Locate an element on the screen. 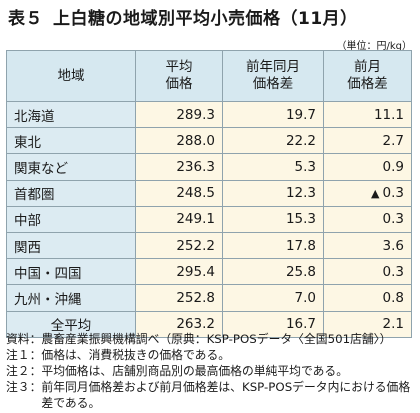 Image resolution: width=420 pixels, height=413 pixels. header-mom-diff: 前月 価格差 is located at coordinates (367, 76).